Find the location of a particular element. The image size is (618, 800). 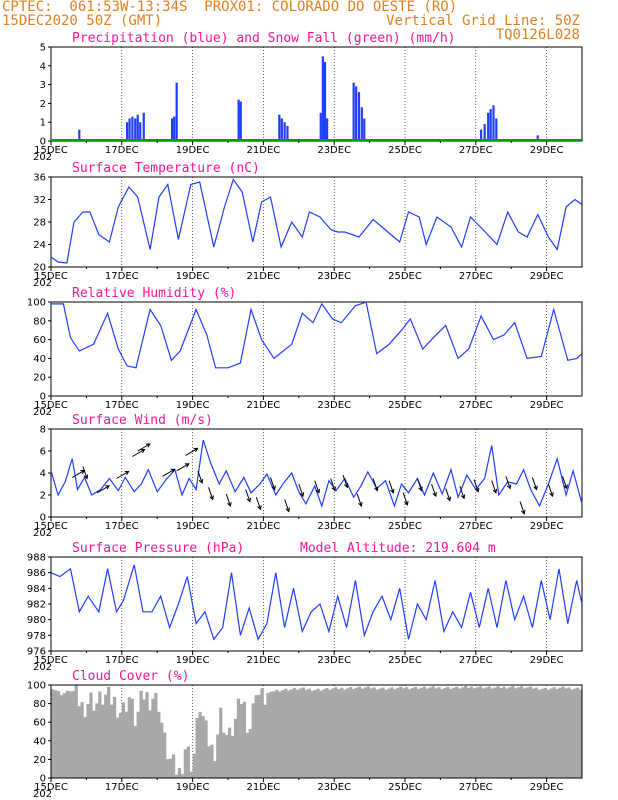

pressure-xtick-label: 17DEC is located at coordinates (122, 660).